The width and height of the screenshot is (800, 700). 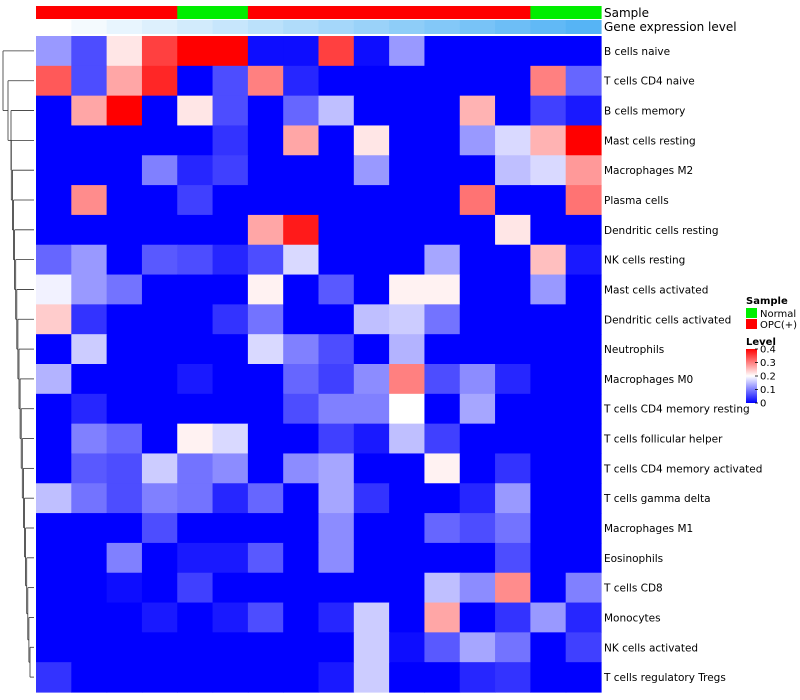 What do you see at coordinates (657, 499) in the screenshot?
I see `row-label: T cells gamma delta` at bounding box center [657, 499].